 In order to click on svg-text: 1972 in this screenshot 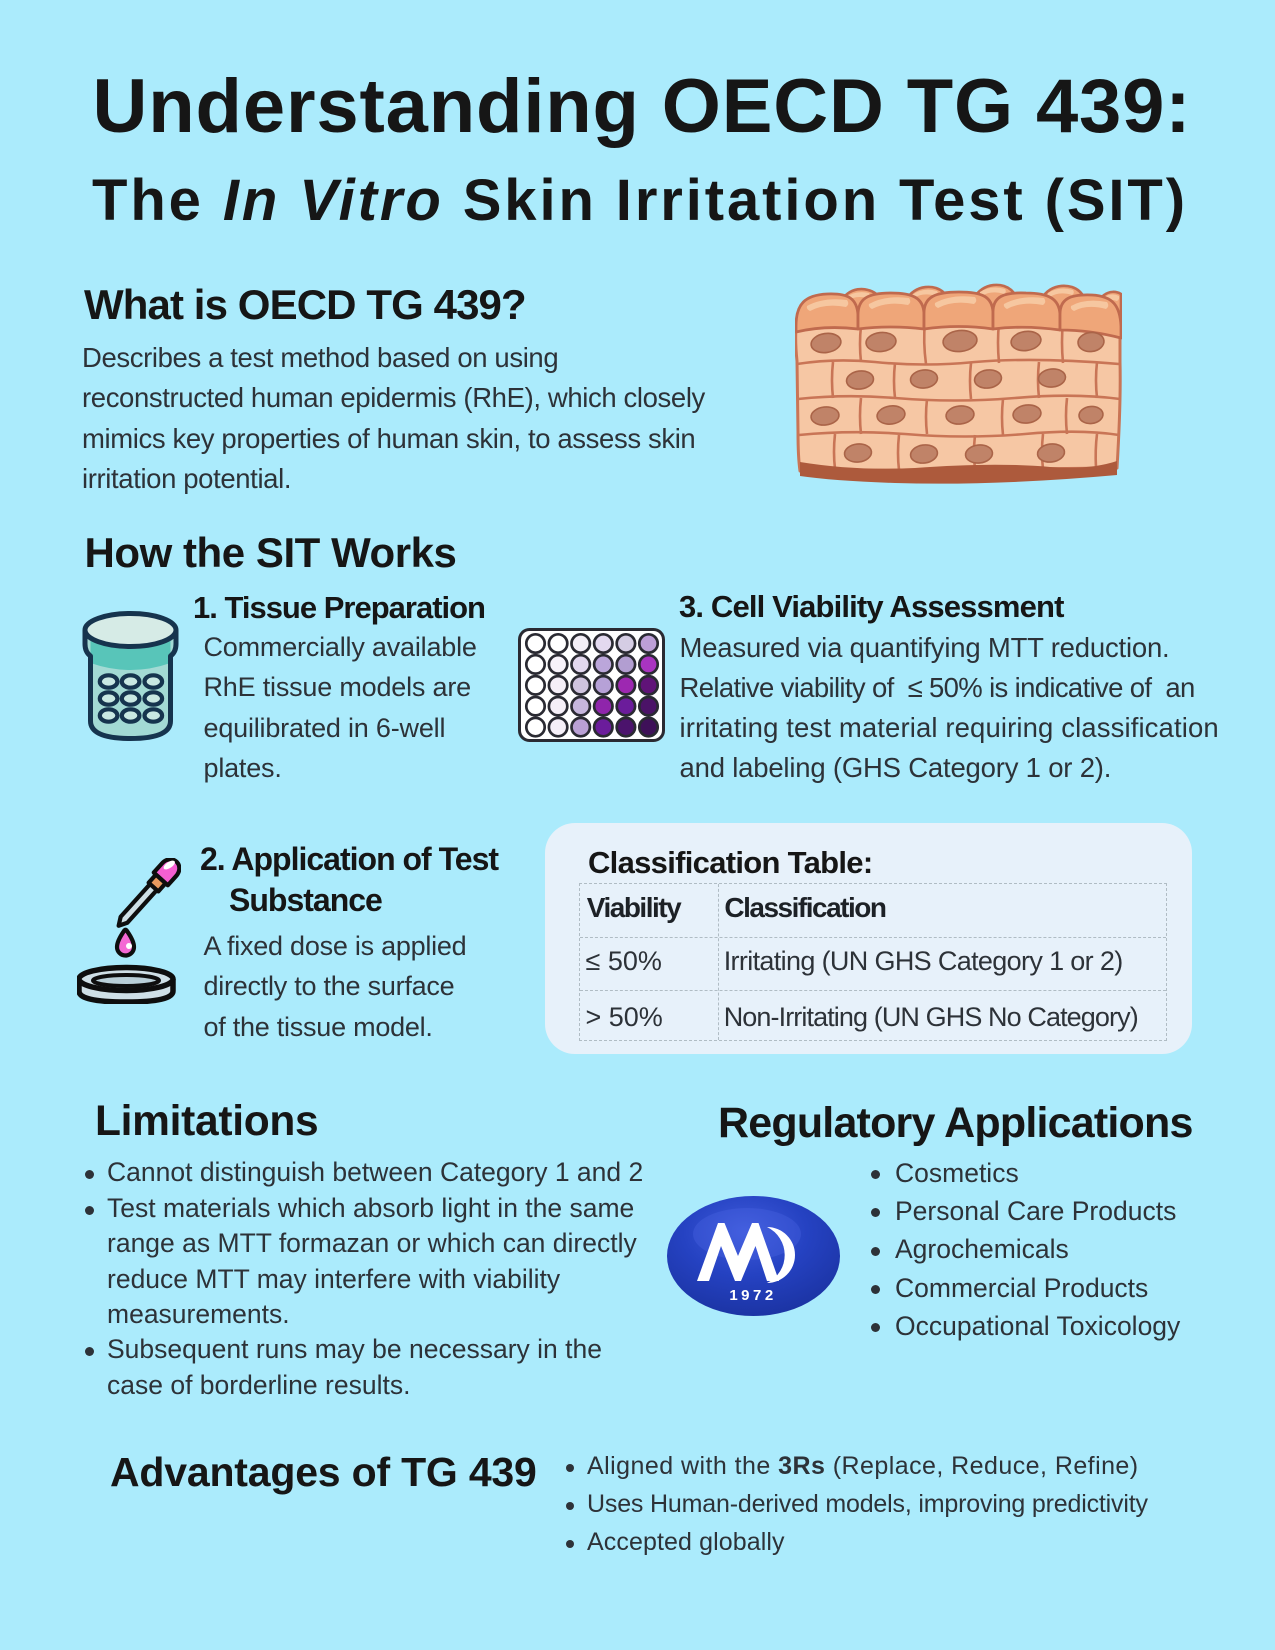, I will do `click(752, 1295)`.